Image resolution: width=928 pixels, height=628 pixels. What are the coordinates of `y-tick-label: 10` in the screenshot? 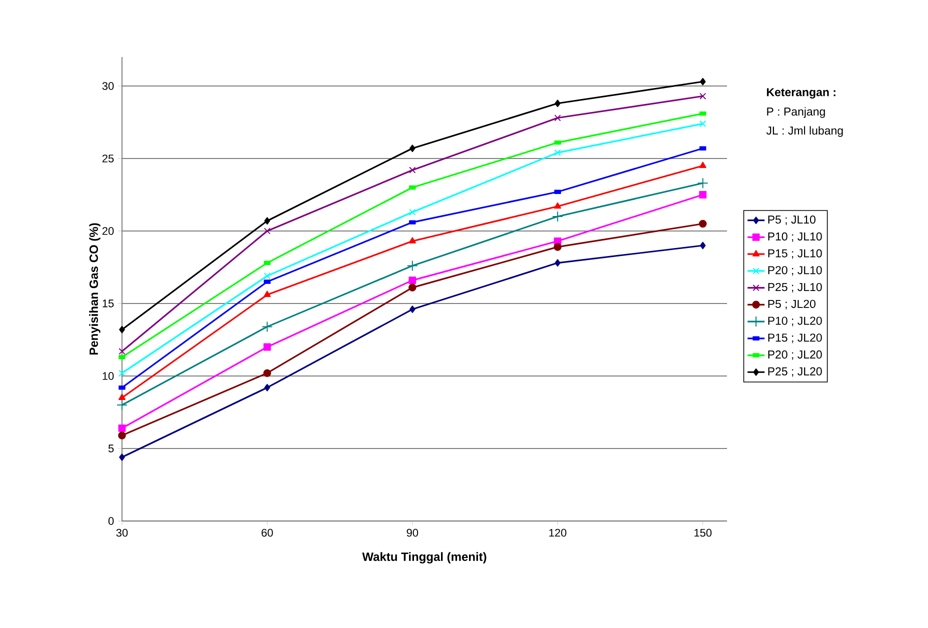 It's located at (108, 376).